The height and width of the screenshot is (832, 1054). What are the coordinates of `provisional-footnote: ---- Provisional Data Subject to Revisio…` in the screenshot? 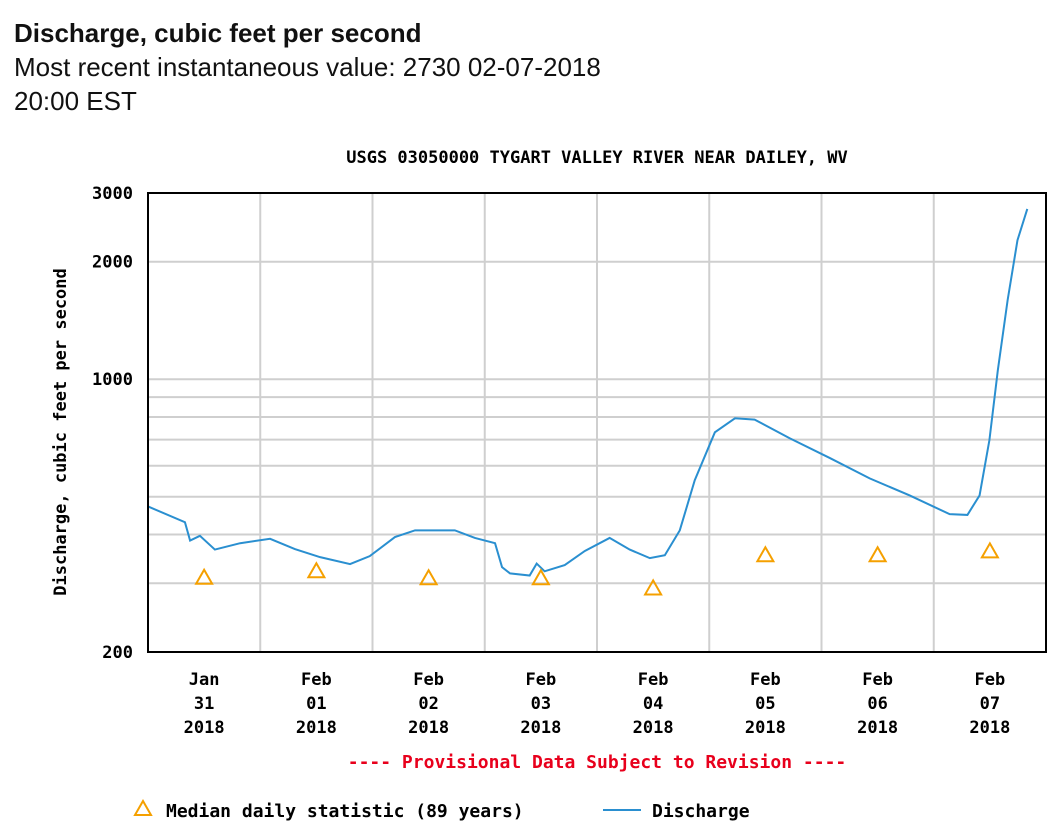 It's located at (597, 762).